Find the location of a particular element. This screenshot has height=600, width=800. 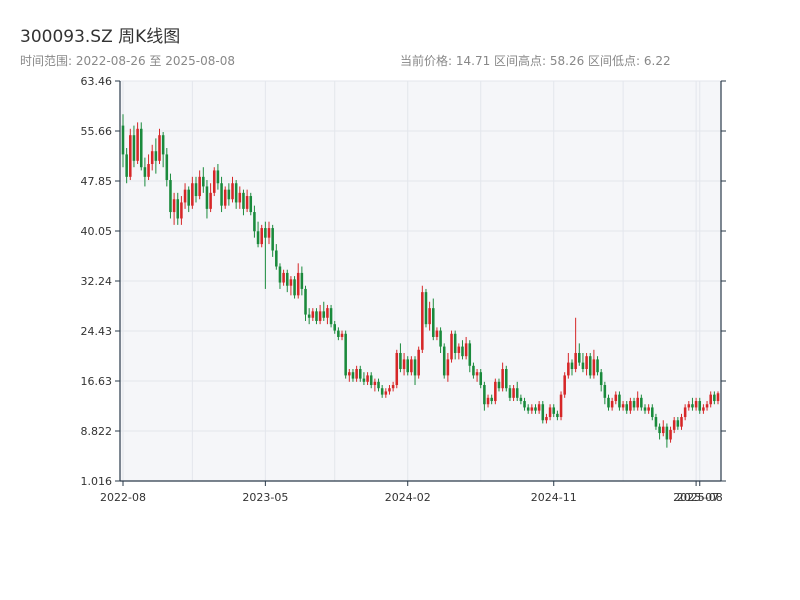

x-tick-label: 2022-08 is located at coordinates (123, 497).